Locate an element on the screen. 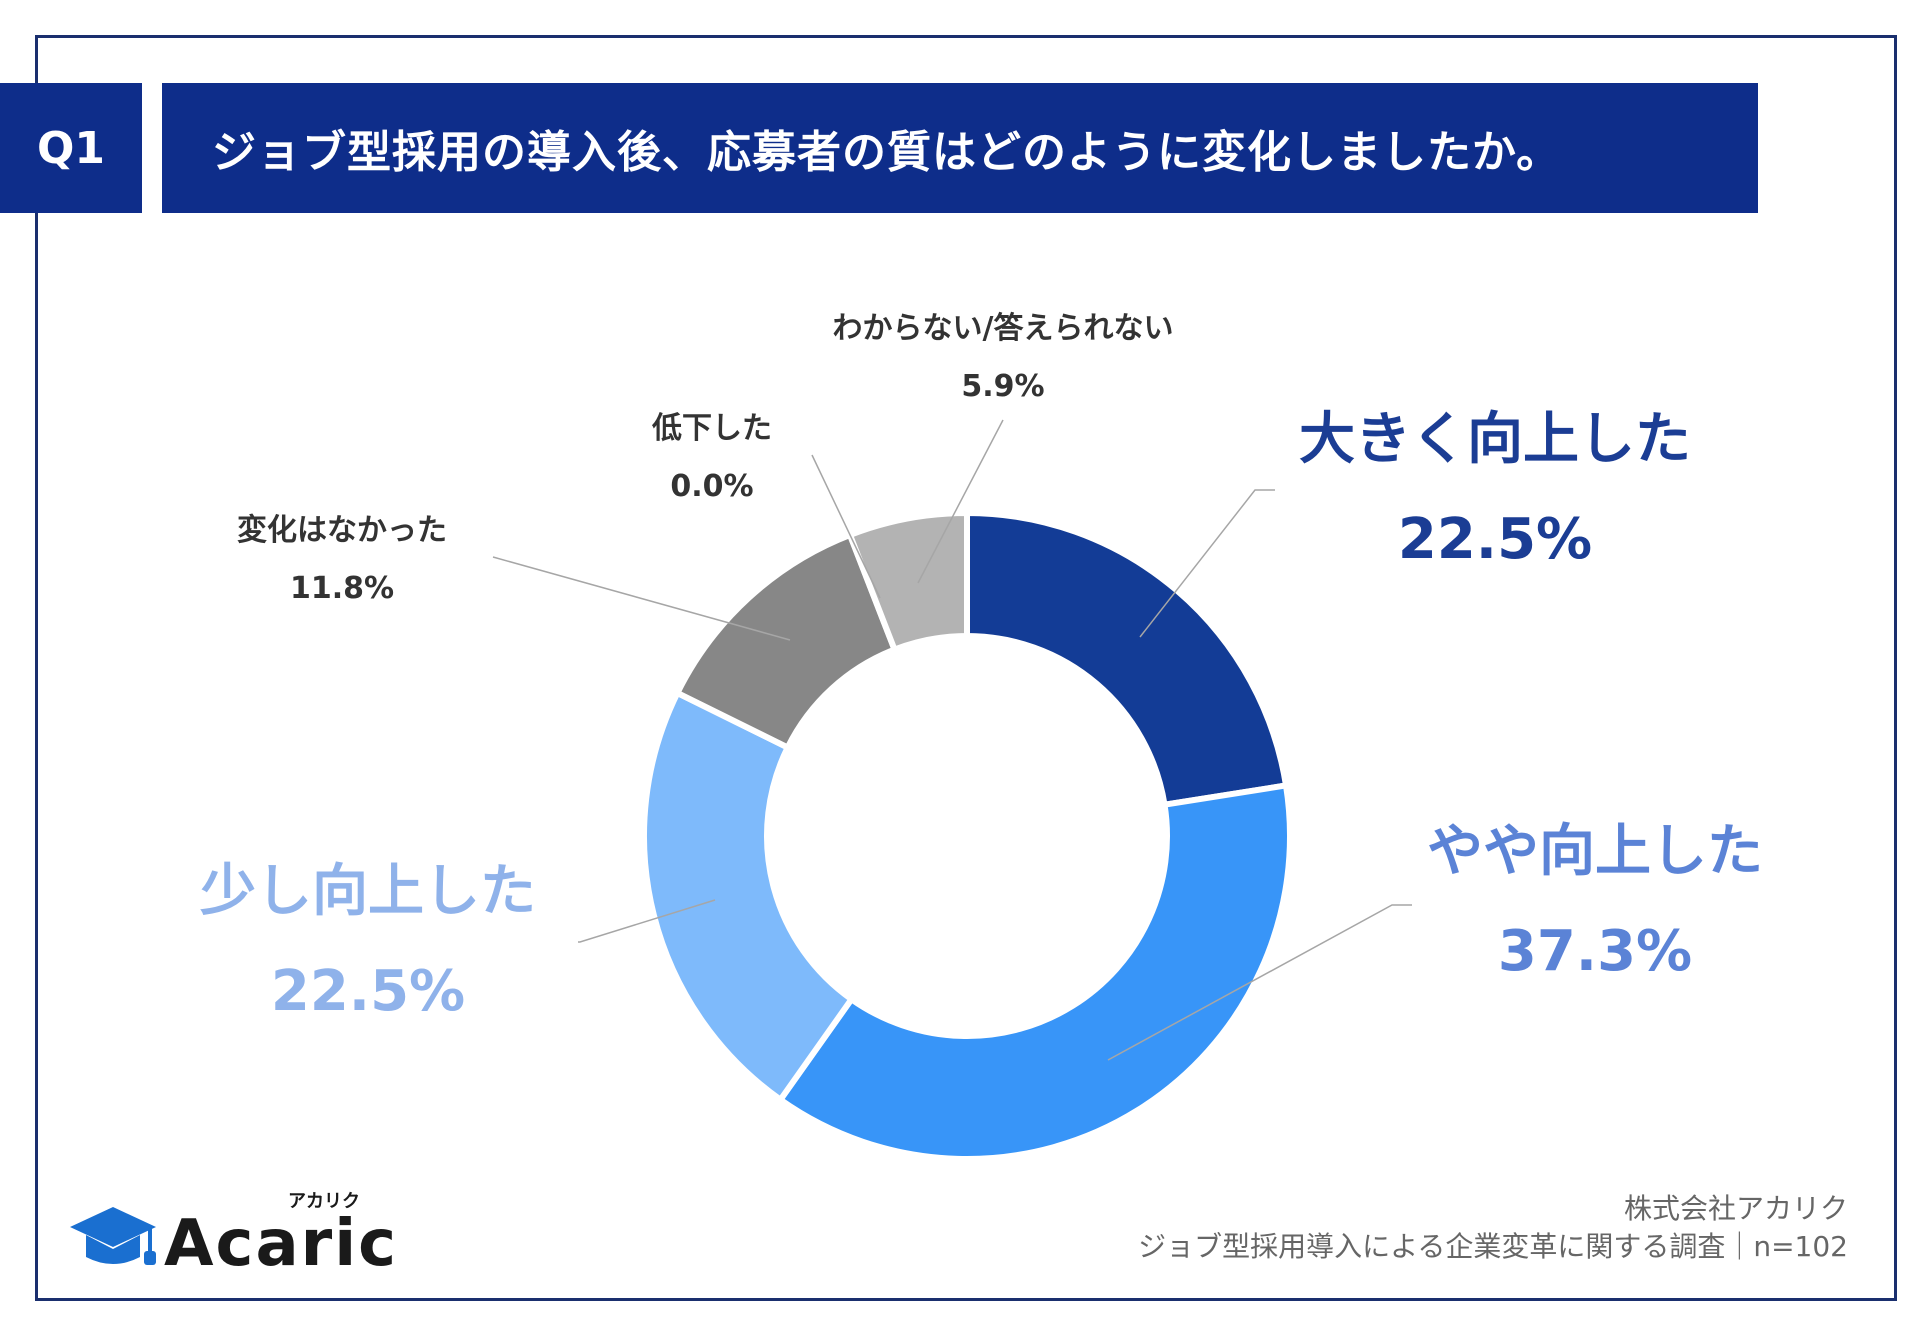 The height and width of the screenshot is (1329, 1920). acaric-logo: アカリク Acaric is located at coordinates (232, 1236).